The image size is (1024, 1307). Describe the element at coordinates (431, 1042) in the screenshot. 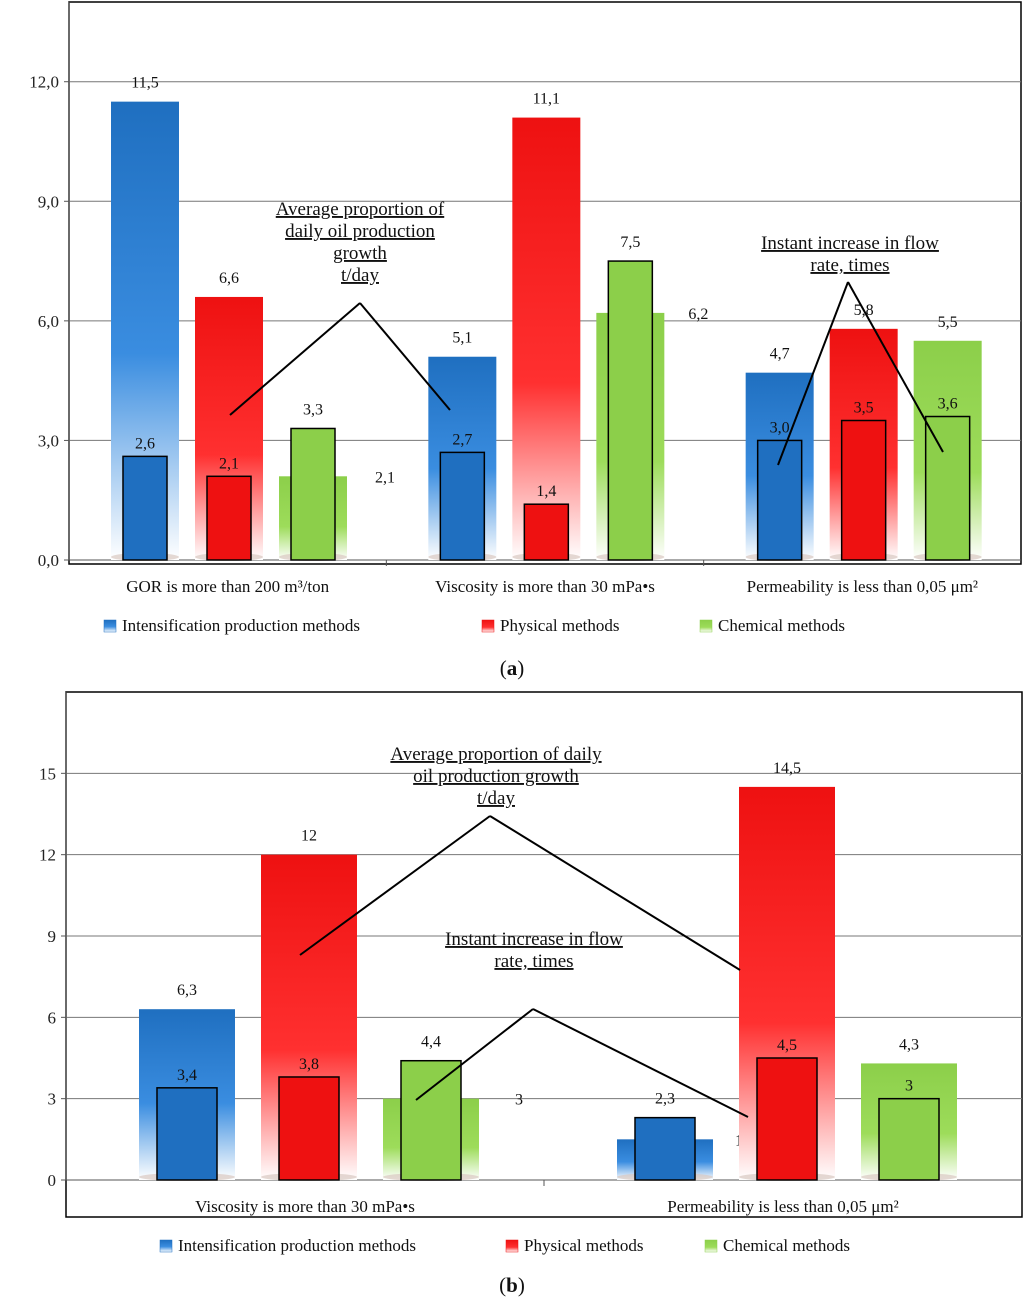

I see `data-label-inner: 4,4` at that location.